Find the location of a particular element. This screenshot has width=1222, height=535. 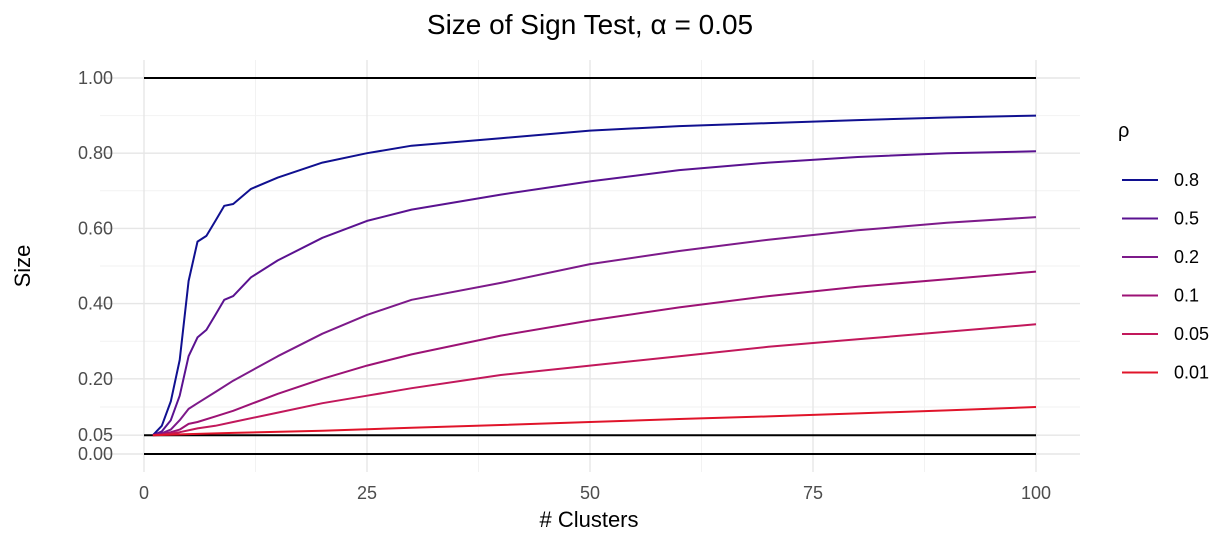

x-axis-label: # Clusters is located at coordinates (588, 519).